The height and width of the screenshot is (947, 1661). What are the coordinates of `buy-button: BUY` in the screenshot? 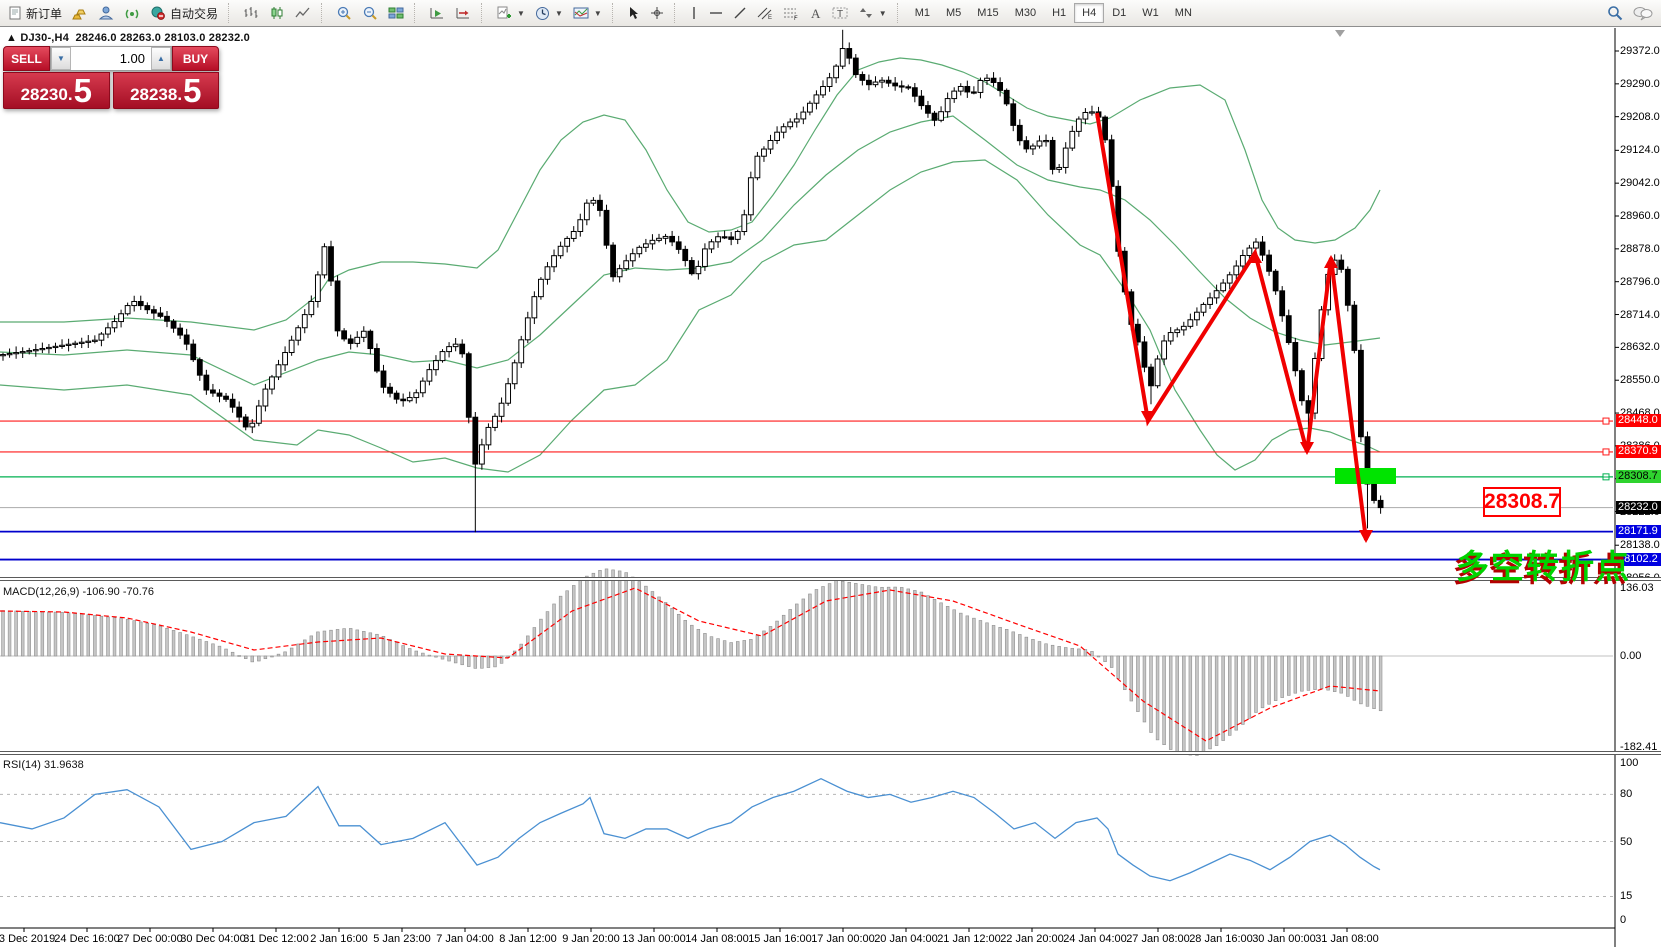 It's located at (195, 58).